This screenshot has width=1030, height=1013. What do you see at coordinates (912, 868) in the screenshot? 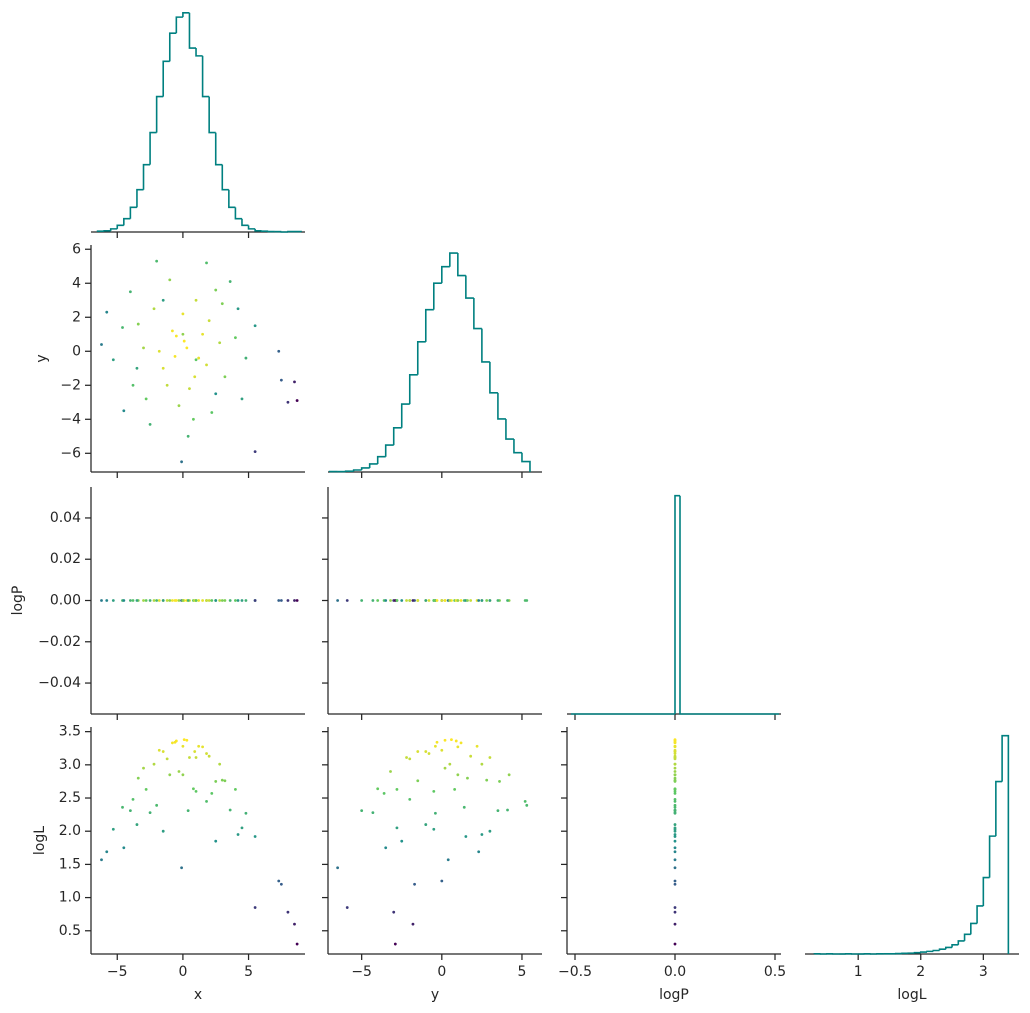
I see `histogram-panel: 1 2 3 logL` at bounding box center [912, 868].